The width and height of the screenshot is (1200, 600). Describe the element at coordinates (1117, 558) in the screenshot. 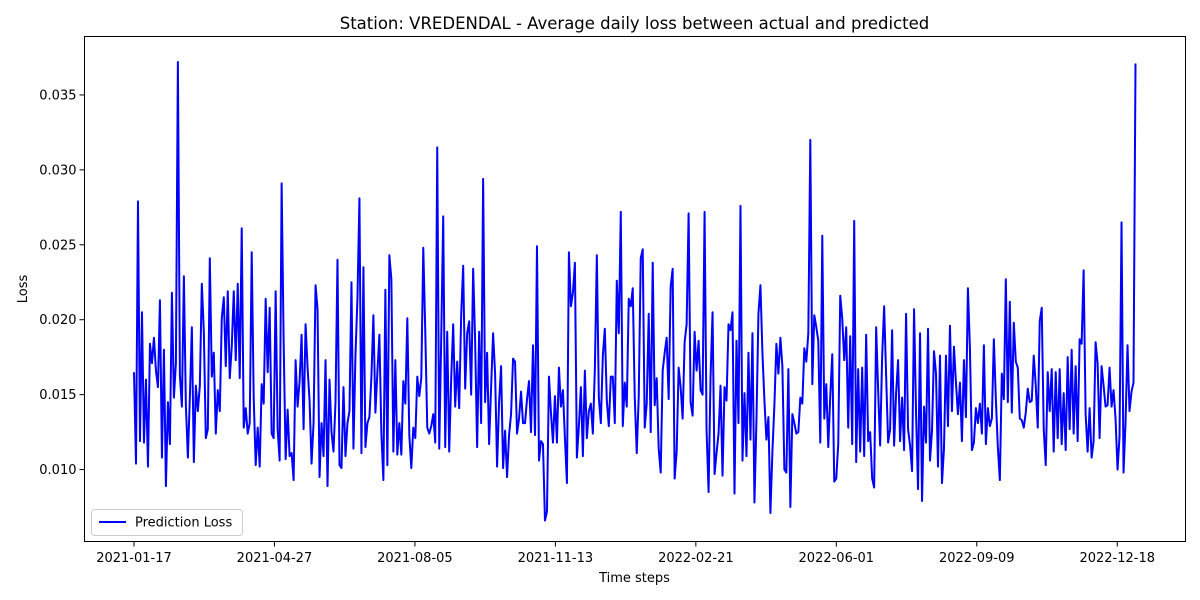

I see `x-tick-label: 2022-12-18` at that location.